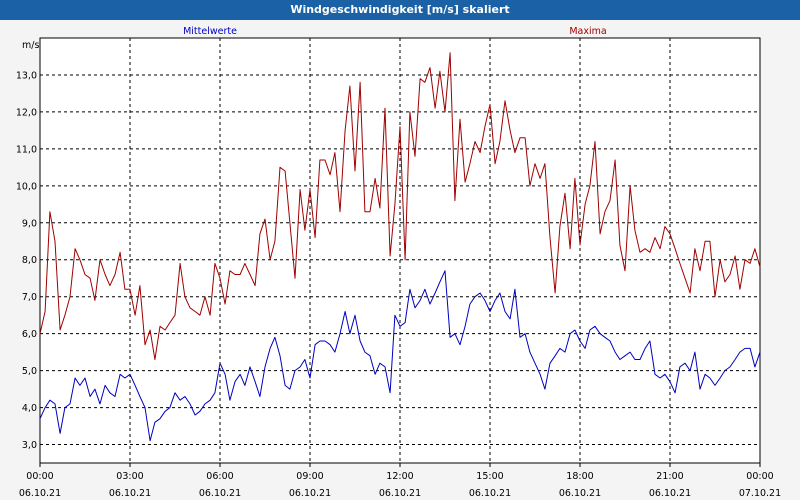 This screenshot has width=800, height=500. What do you see at coordinates (26, 186) in the screenshot?
I see `y-tick-label: 10,0` at bounding box center [26, 186].